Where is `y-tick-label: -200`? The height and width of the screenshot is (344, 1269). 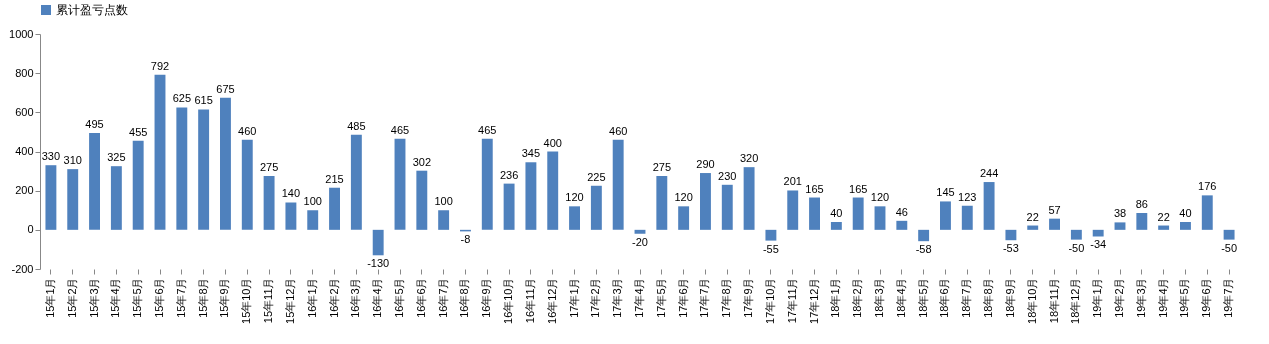
y-tick-label: -200 is located at coordinates (22, 268).